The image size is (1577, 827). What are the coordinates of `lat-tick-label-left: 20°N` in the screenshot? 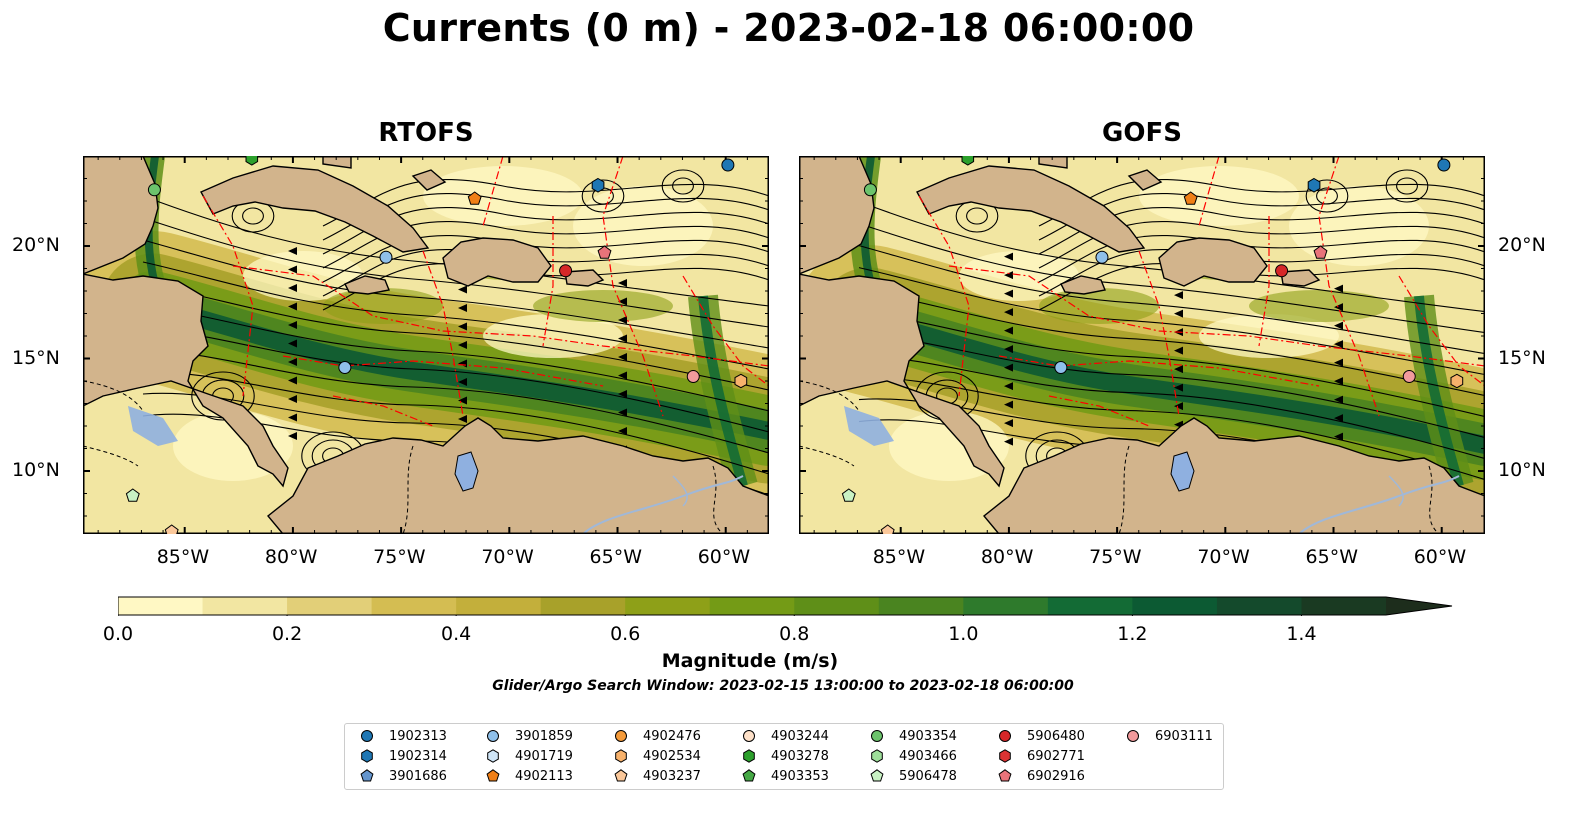 It's located at (36, 245).